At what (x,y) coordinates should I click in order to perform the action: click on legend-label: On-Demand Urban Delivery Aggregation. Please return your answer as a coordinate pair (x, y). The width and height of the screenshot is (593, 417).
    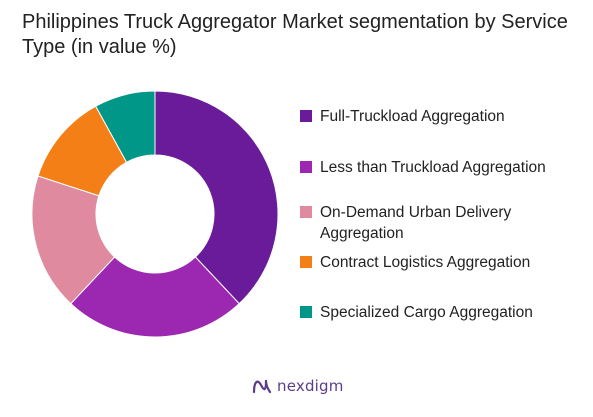
    Looking at the image, I should click on (416, 223).